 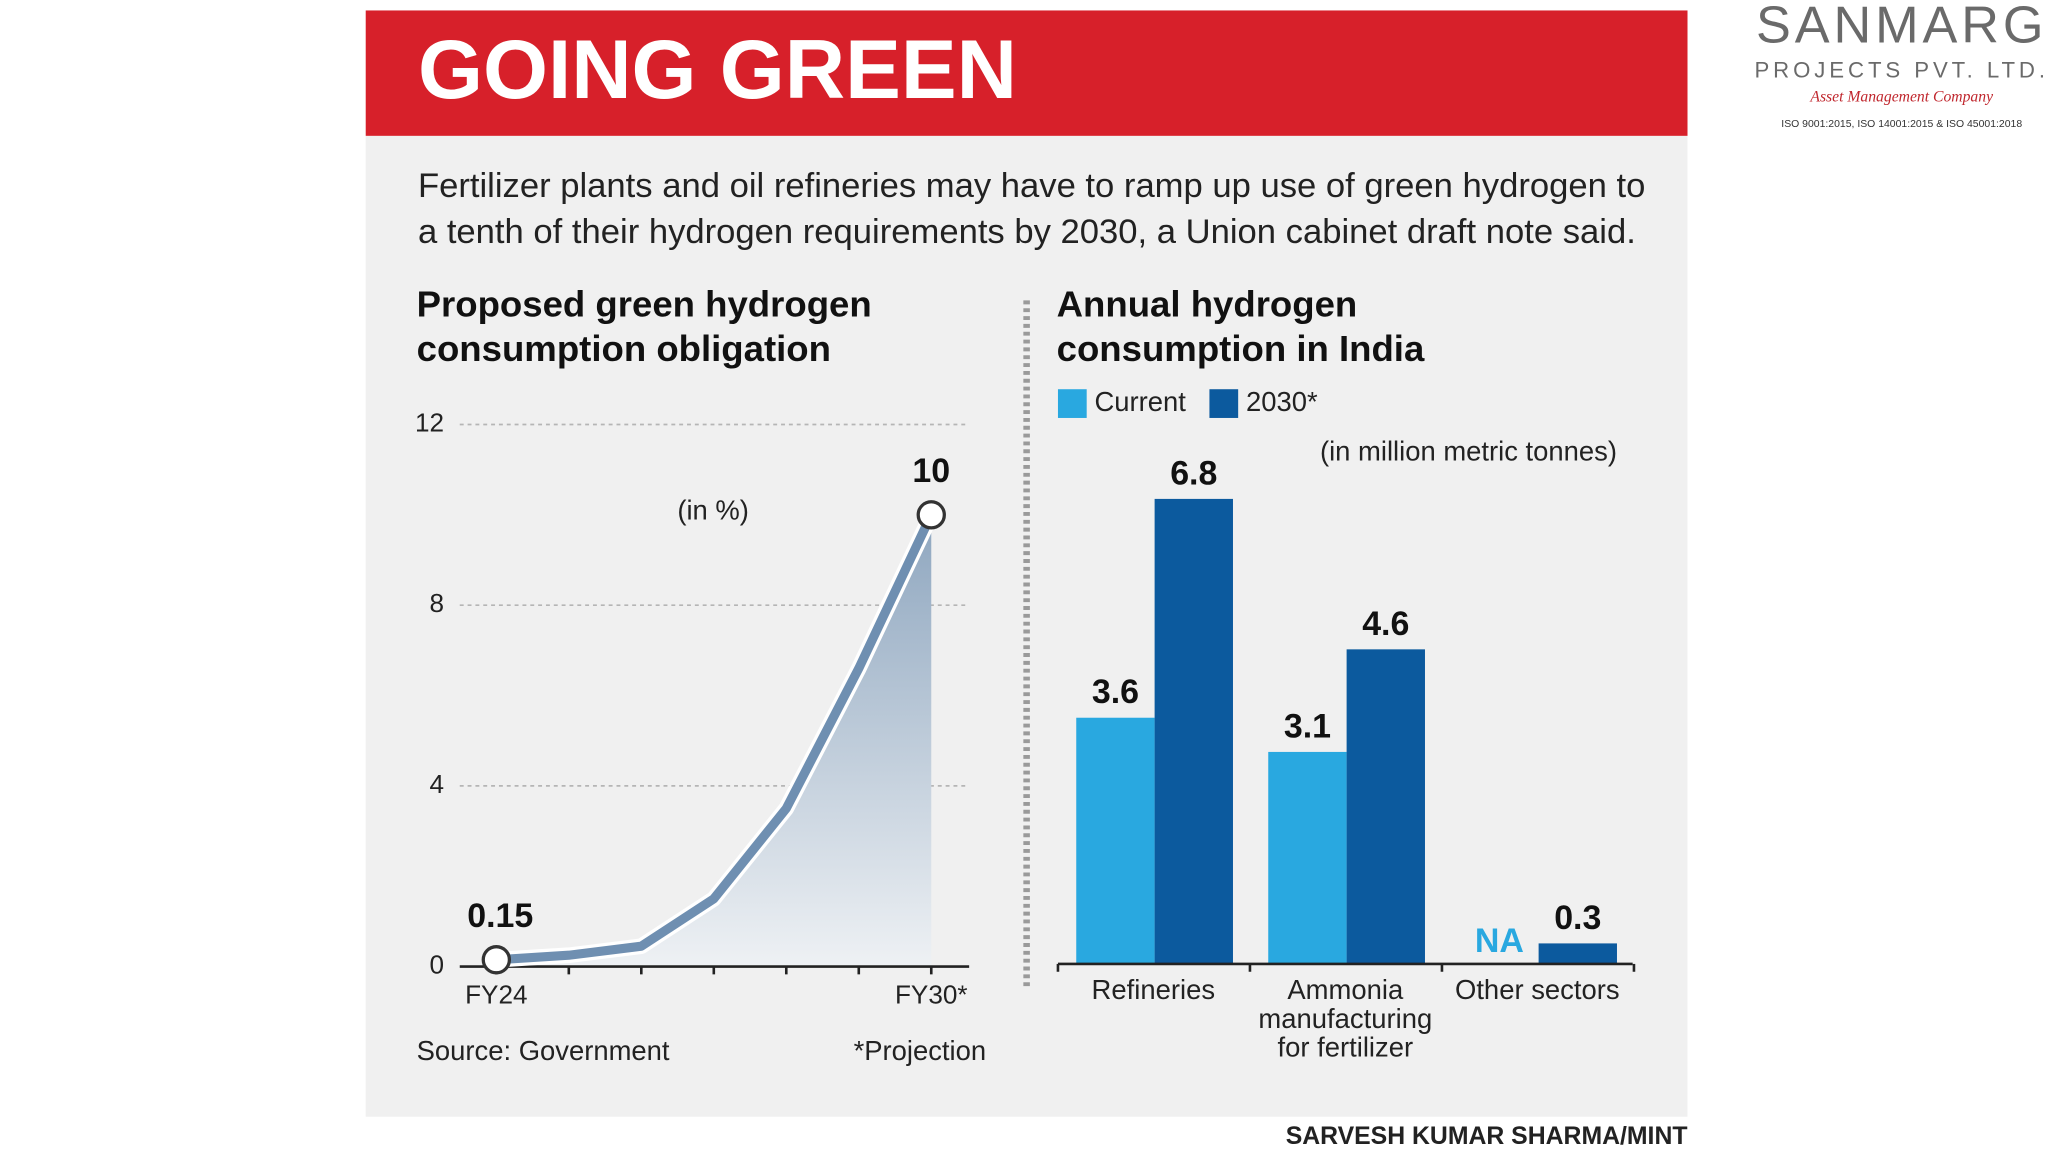 What do you see at coordinates (1307, 726) in the screenshot?
I see `value-label: 3.1` at bounding box center [1307, 726].